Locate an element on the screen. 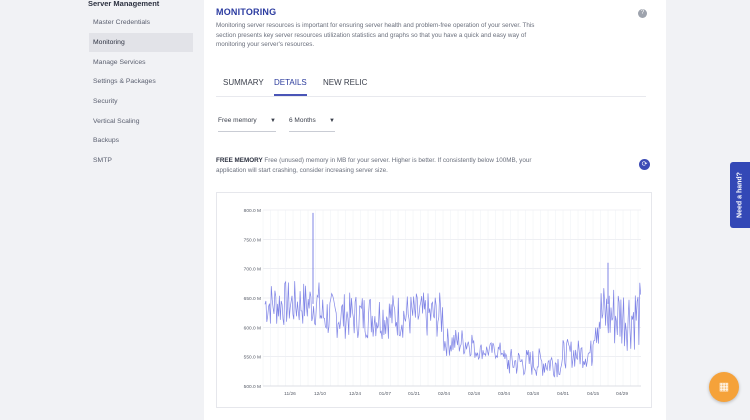 This screenshot has height=420, width=750. x-tick-label: 12/24 is located at coordinates (355, 394).